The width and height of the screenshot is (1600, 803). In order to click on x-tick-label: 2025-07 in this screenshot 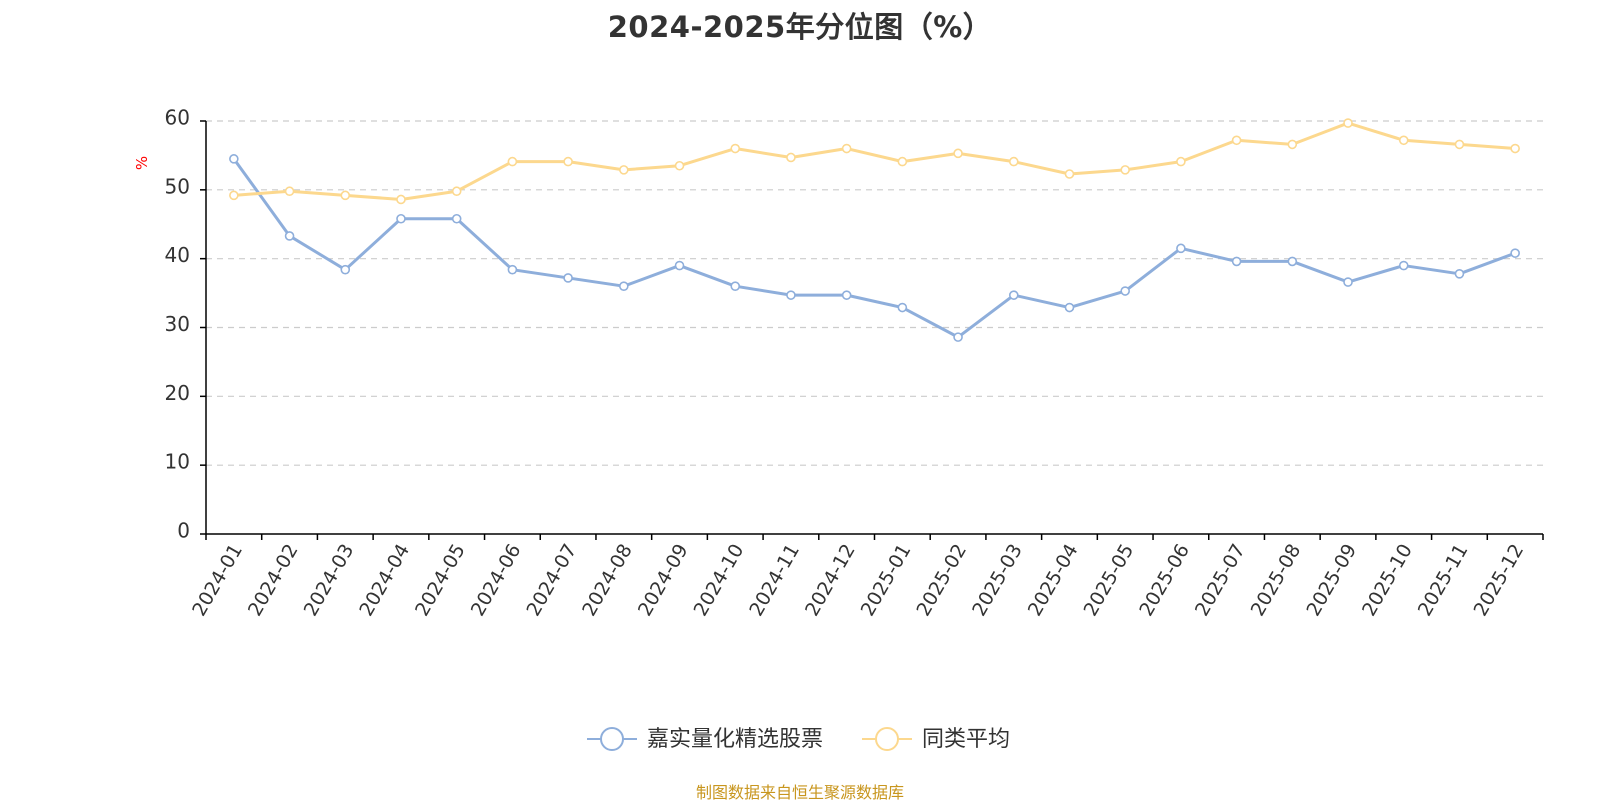, I will do `click(1220, 580)`.